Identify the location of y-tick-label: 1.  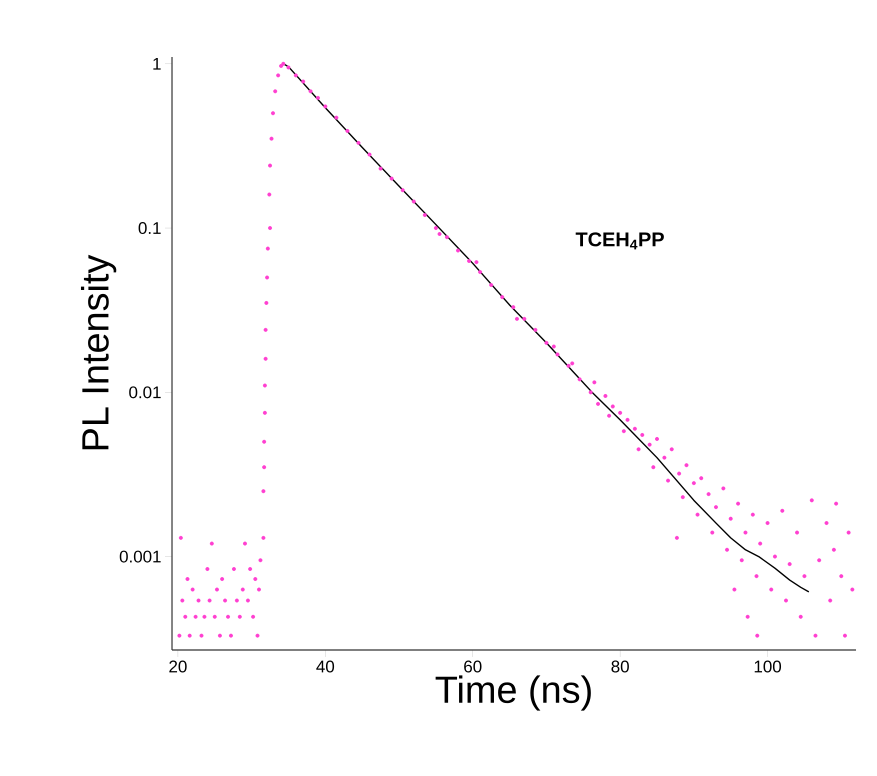
(157, 64).